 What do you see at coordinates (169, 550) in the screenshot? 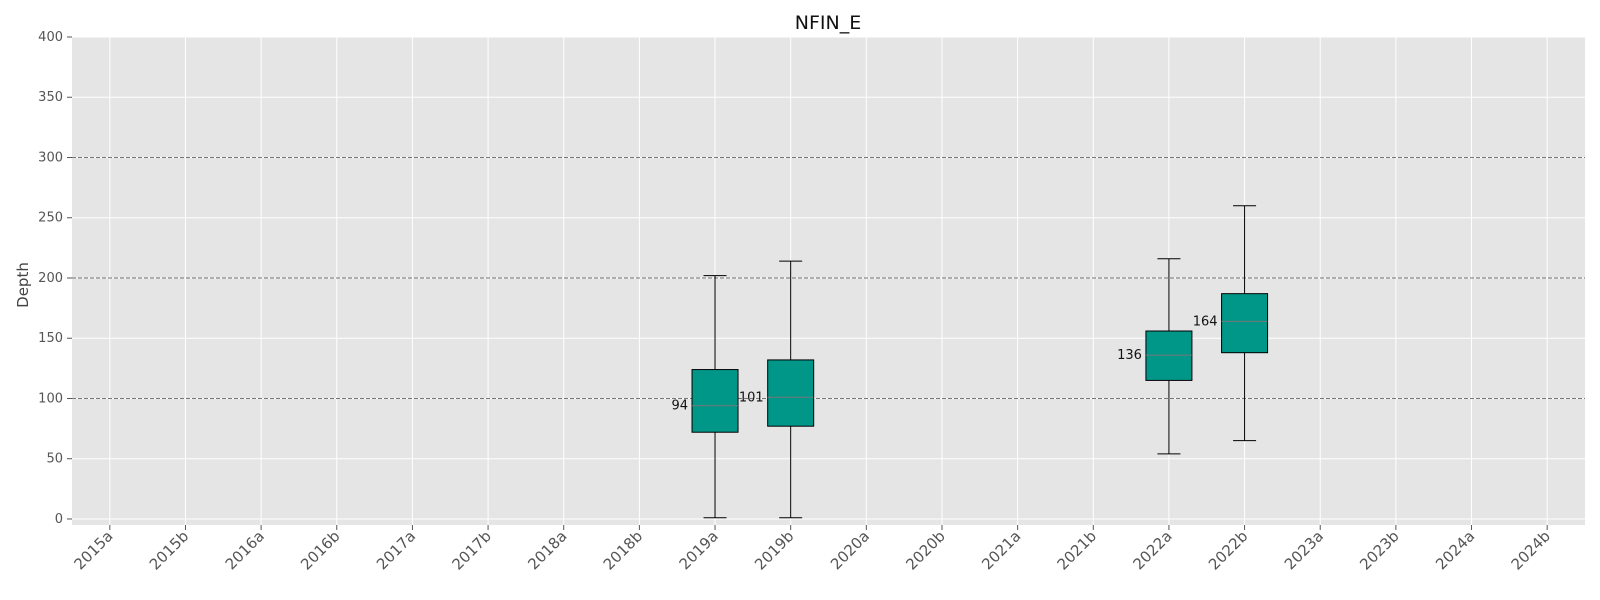
I see `x-tick-label: 2015b` at bounding box center [169, 550].